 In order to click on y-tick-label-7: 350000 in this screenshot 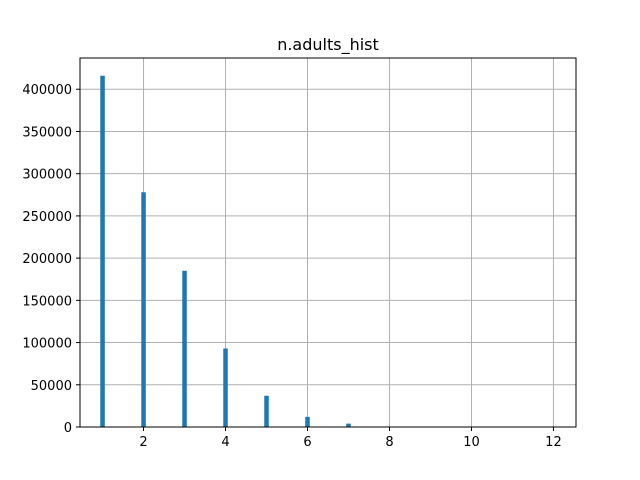, I will do `click(47, 132)`.